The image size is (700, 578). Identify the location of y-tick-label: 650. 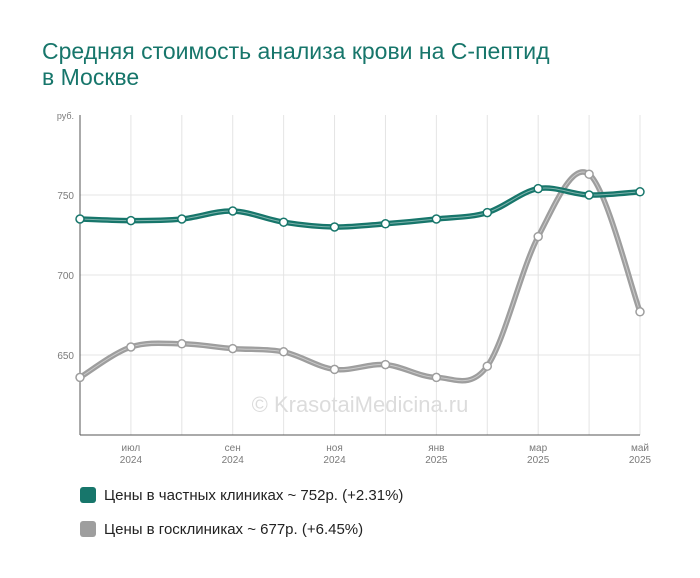
(65, 356).